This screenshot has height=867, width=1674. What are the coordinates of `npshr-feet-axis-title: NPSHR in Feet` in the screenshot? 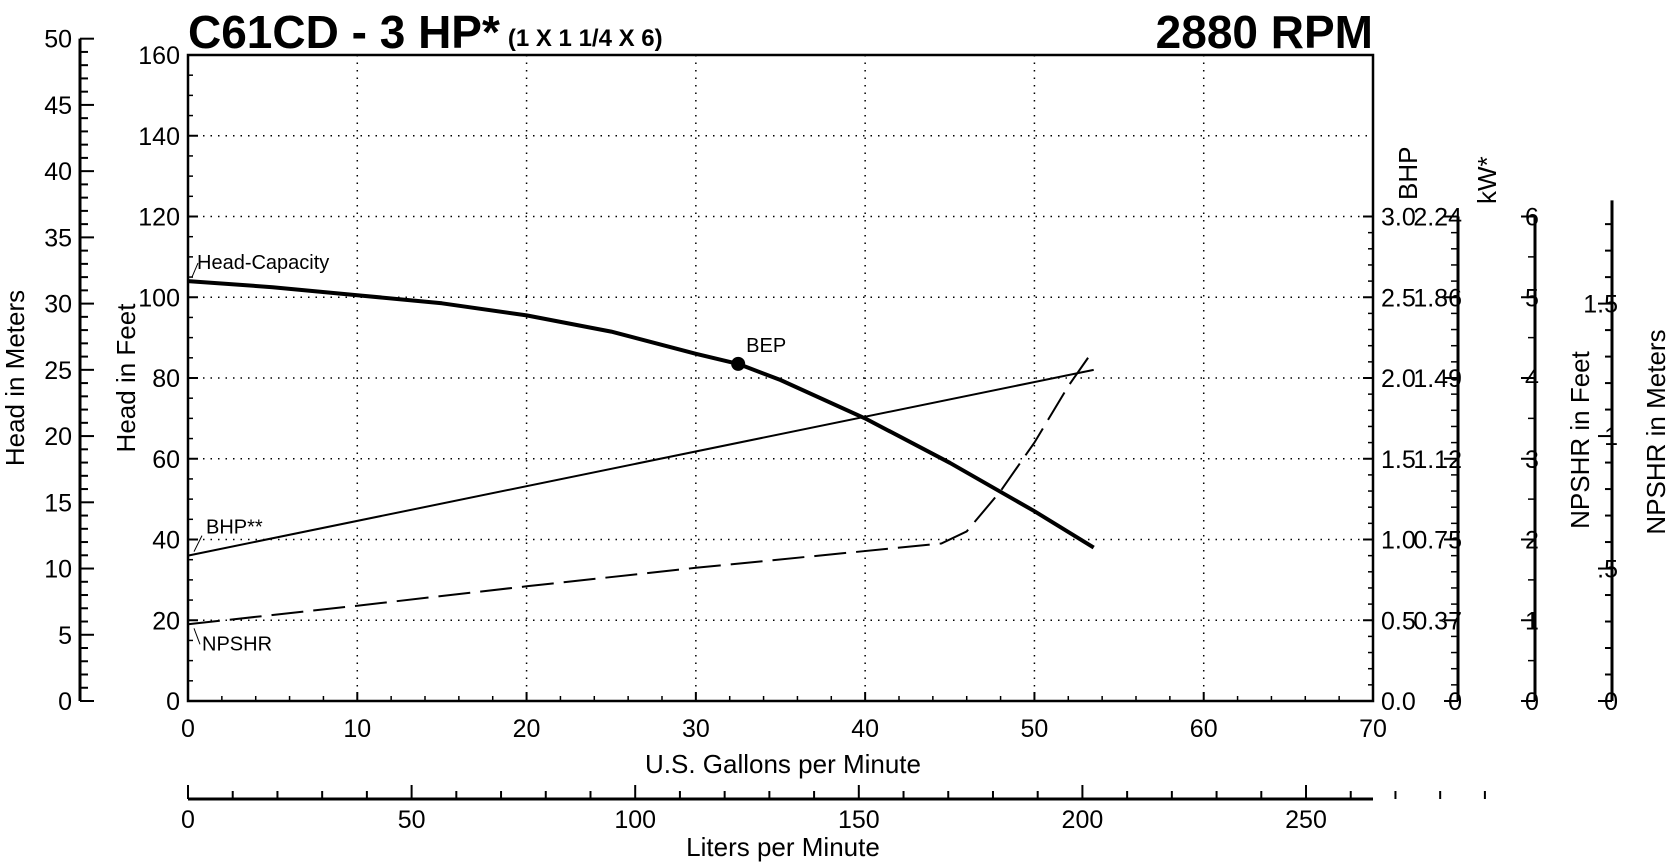 It's located at (1580, 439).